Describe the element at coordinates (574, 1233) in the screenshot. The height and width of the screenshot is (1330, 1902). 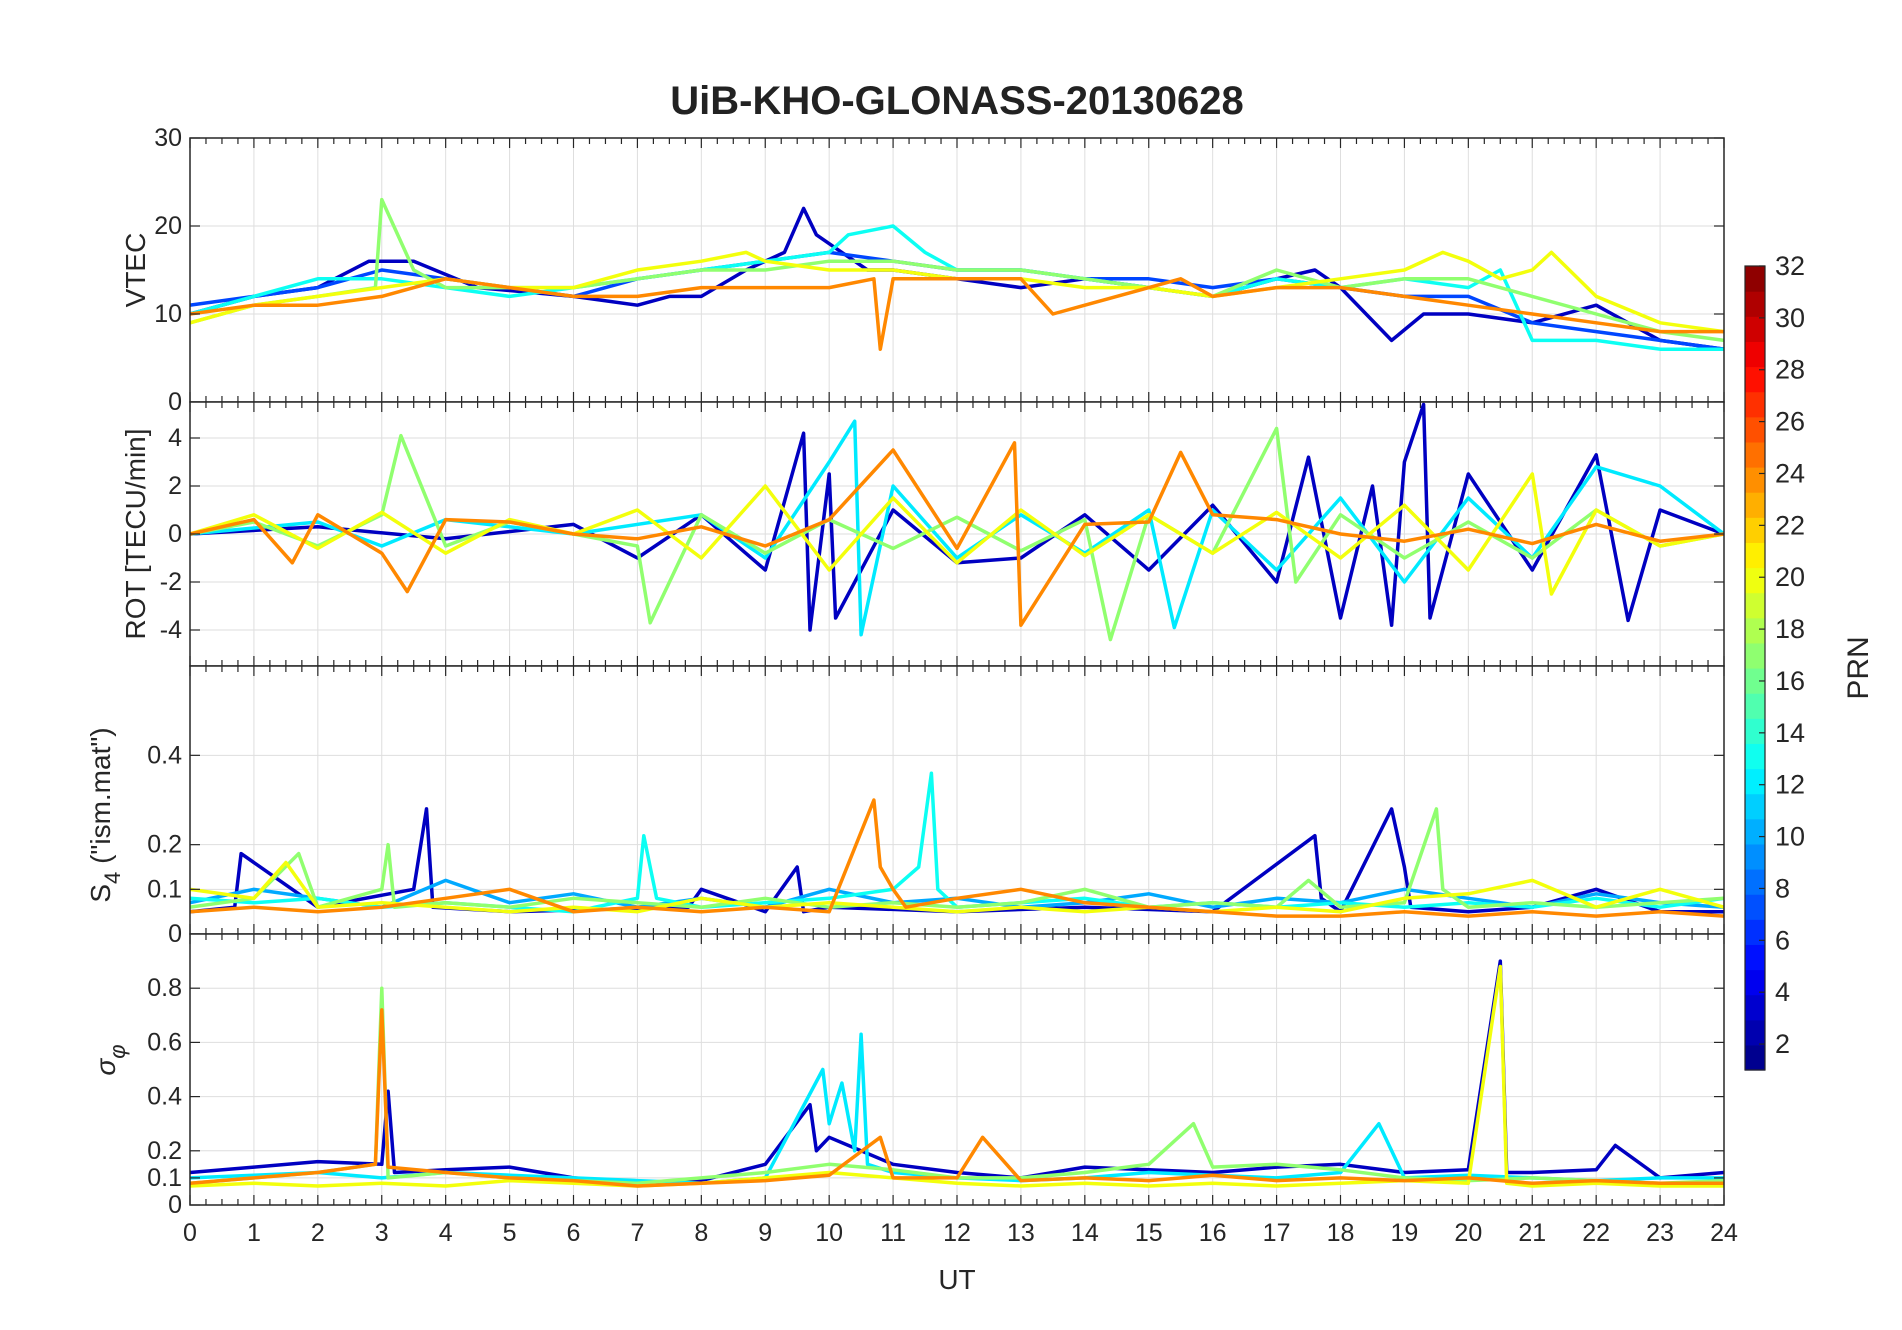
I see `x-tick-label: 6` at that location.